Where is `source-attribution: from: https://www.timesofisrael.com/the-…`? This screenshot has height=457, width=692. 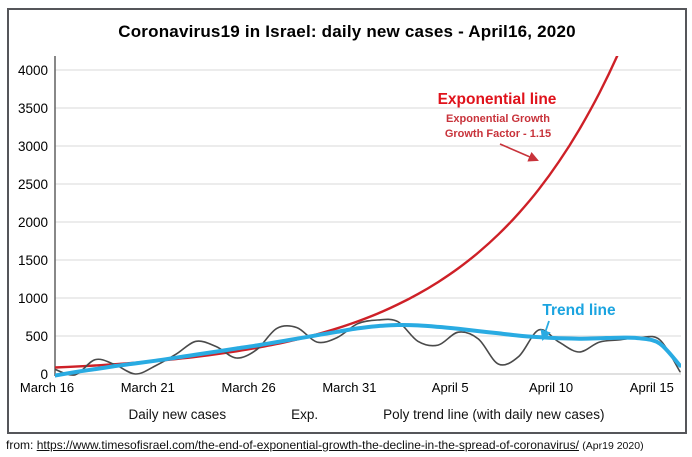 source-attribution: from: https://www.timesofisrael.com/the-… is located at coordinates (349, 445).